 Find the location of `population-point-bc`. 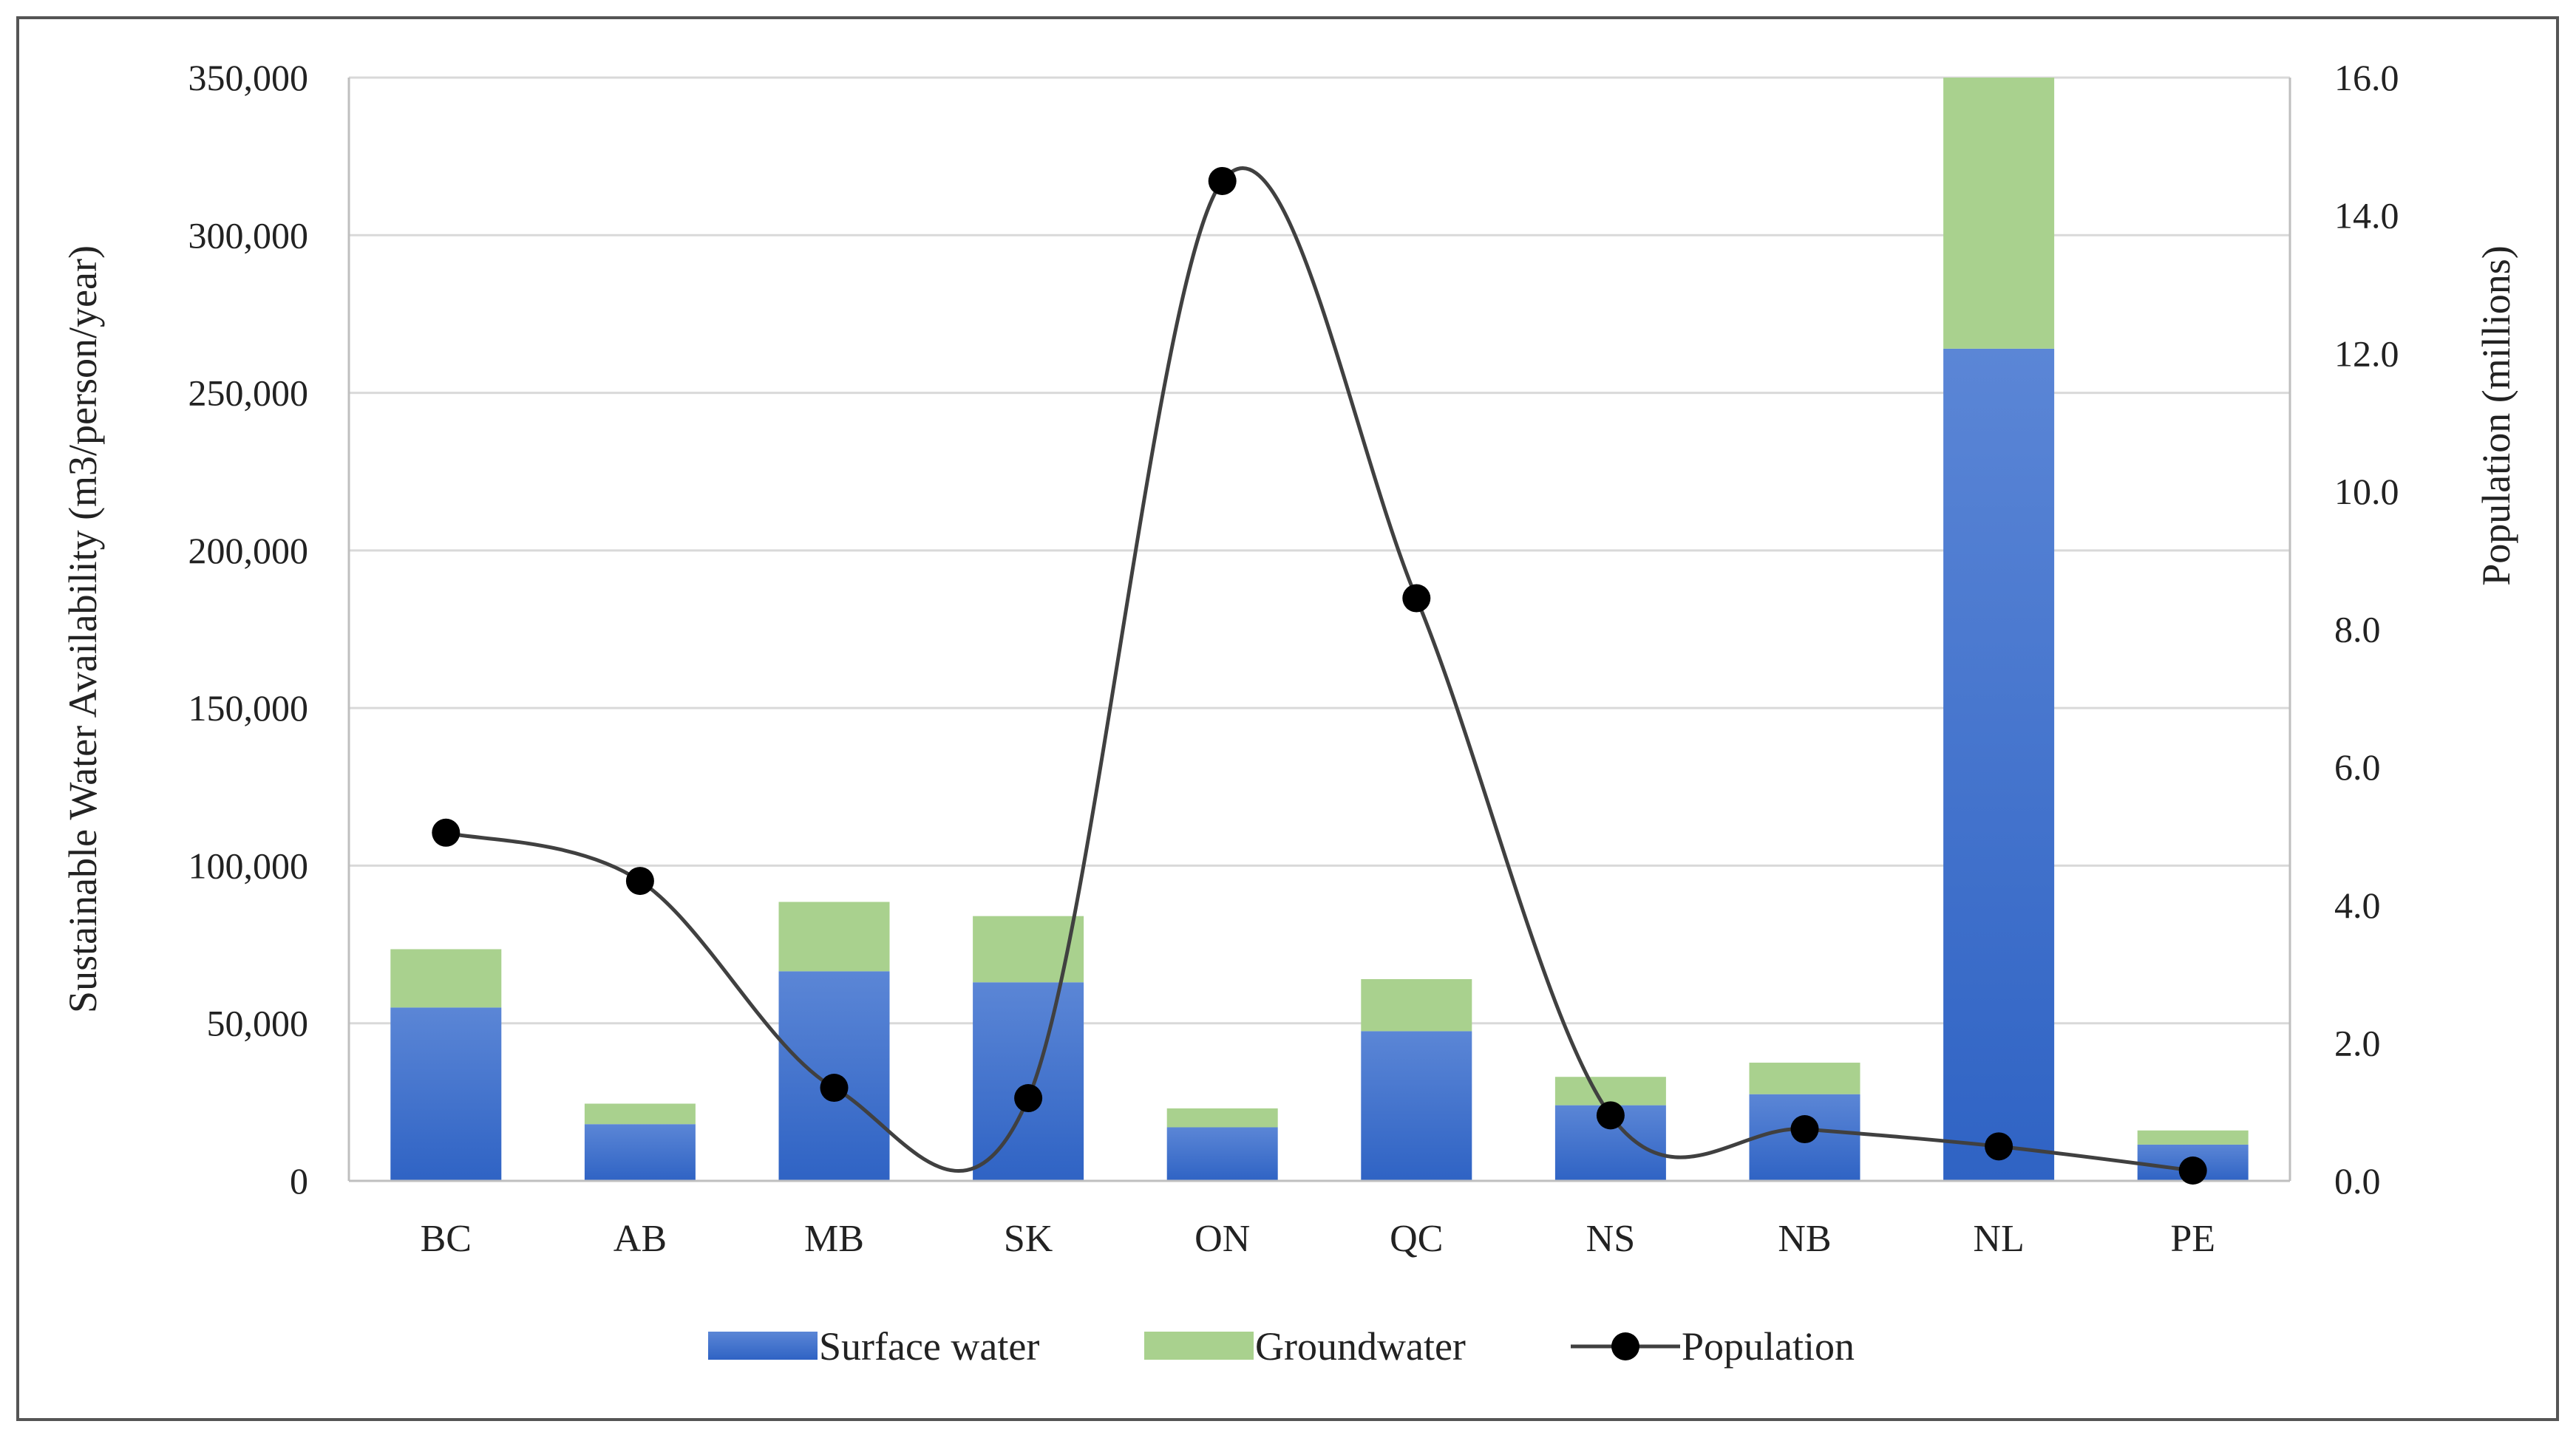

population-point-bc is located at coordinates (446, 832).